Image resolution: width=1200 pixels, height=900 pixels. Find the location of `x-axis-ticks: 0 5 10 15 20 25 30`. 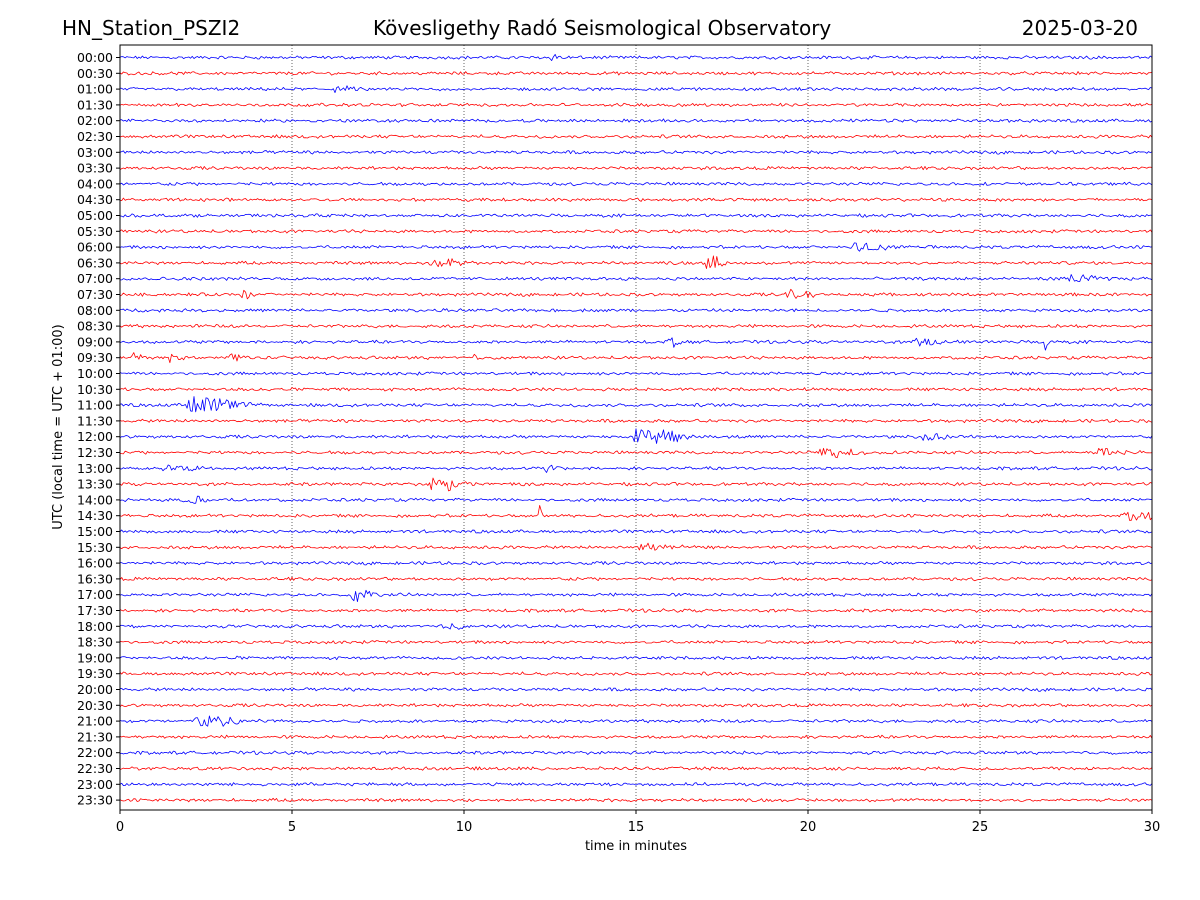

x-axis-ticks: 0 5 10 15 20 25 30 is located at coordinates (638, 822).